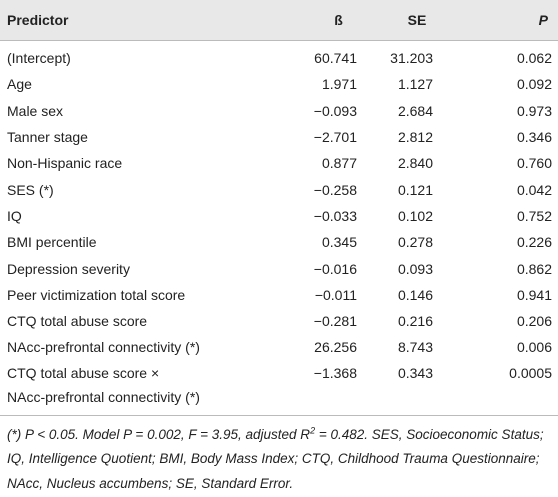 The height and width of the screenshot is (497, 558). I want to click on table-cell: 2.684, so click(415, 110).